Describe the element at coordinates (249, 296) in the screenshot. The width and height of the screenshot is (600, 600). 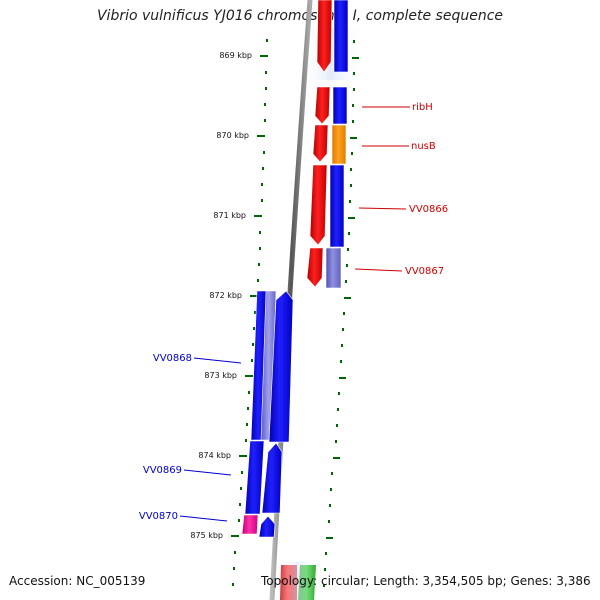
I see `scale-major-ticks` at that location.